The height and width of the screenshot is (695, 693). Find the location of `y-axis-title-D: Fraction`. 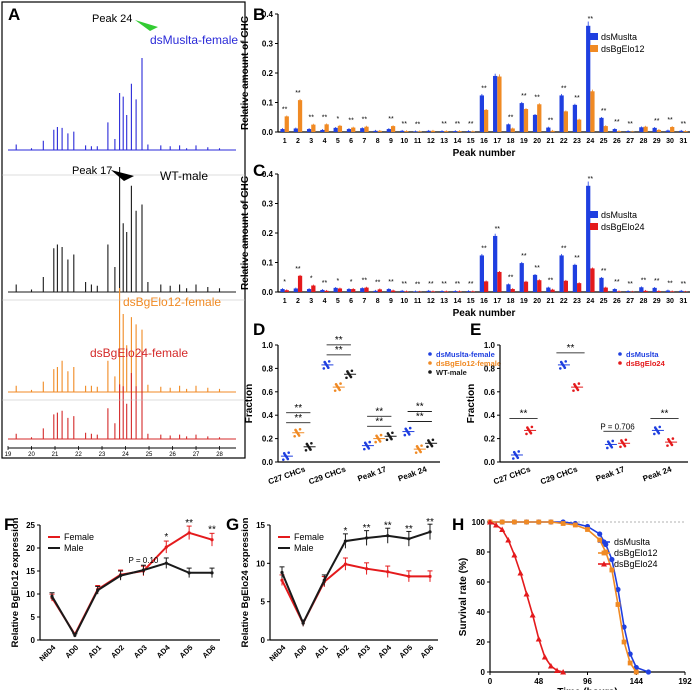

y-axis-title-D: Fraction is located at coordinates (249, 403).